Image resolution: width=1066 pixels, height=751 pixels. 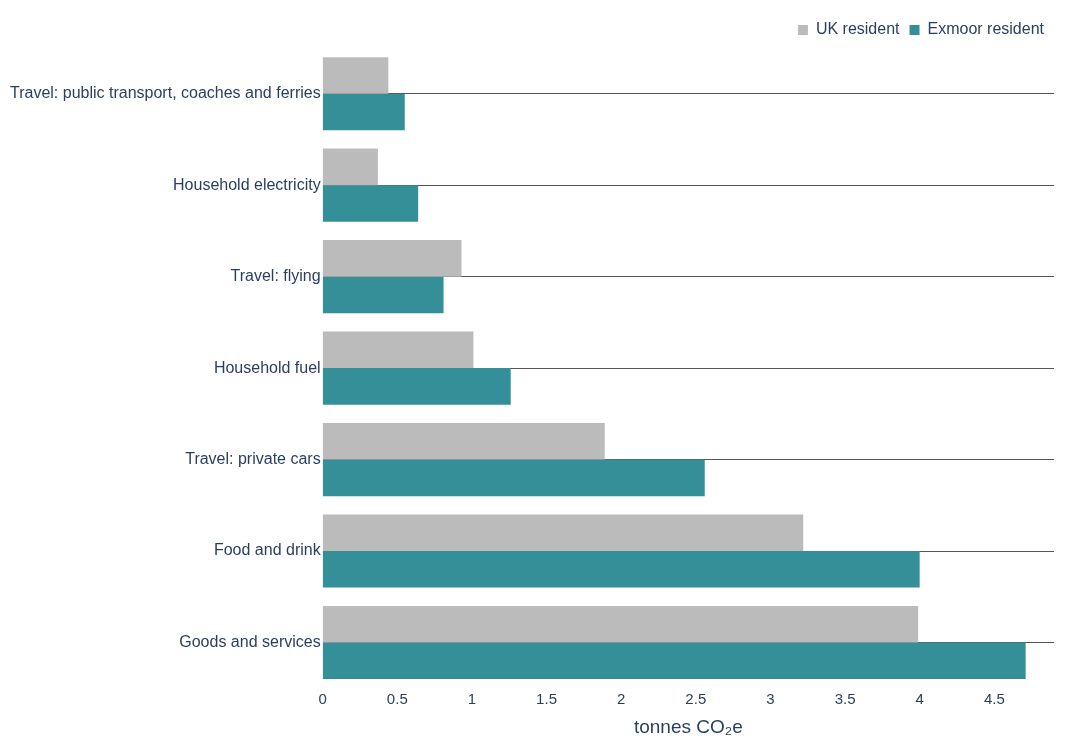 What do you see at coordinates (250, 641) in the screenshot?
I see `y-tick-label: Goods and services` at bounding box center [250, 641].